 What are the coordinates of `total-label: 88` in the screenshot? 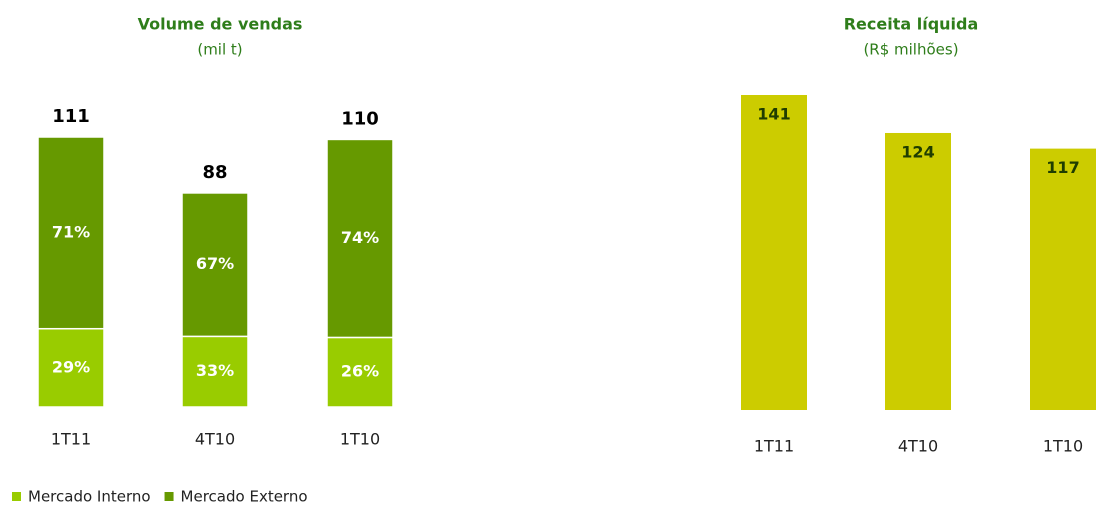 It's located at (214, 172).